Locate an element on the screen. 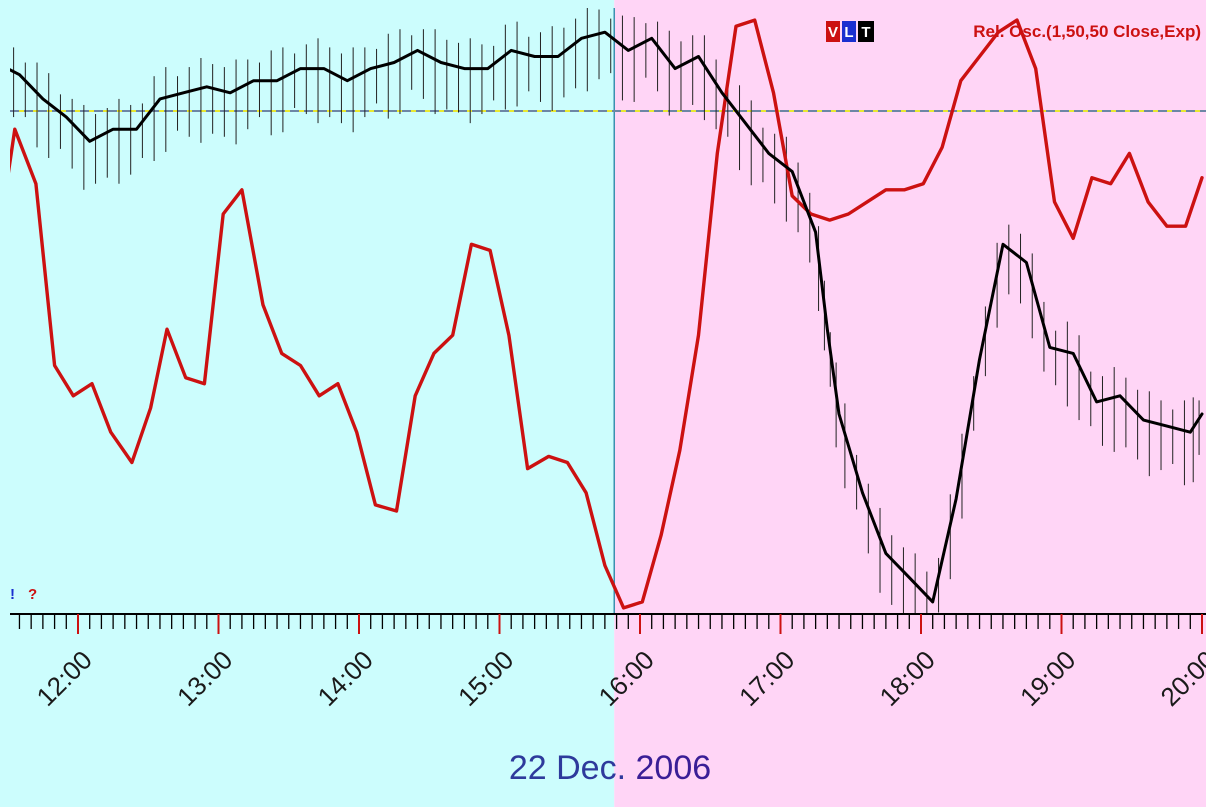 The width and height of the screenshot is (1206, 807). legend-badge-l-box is located at coordinates (849, 31).